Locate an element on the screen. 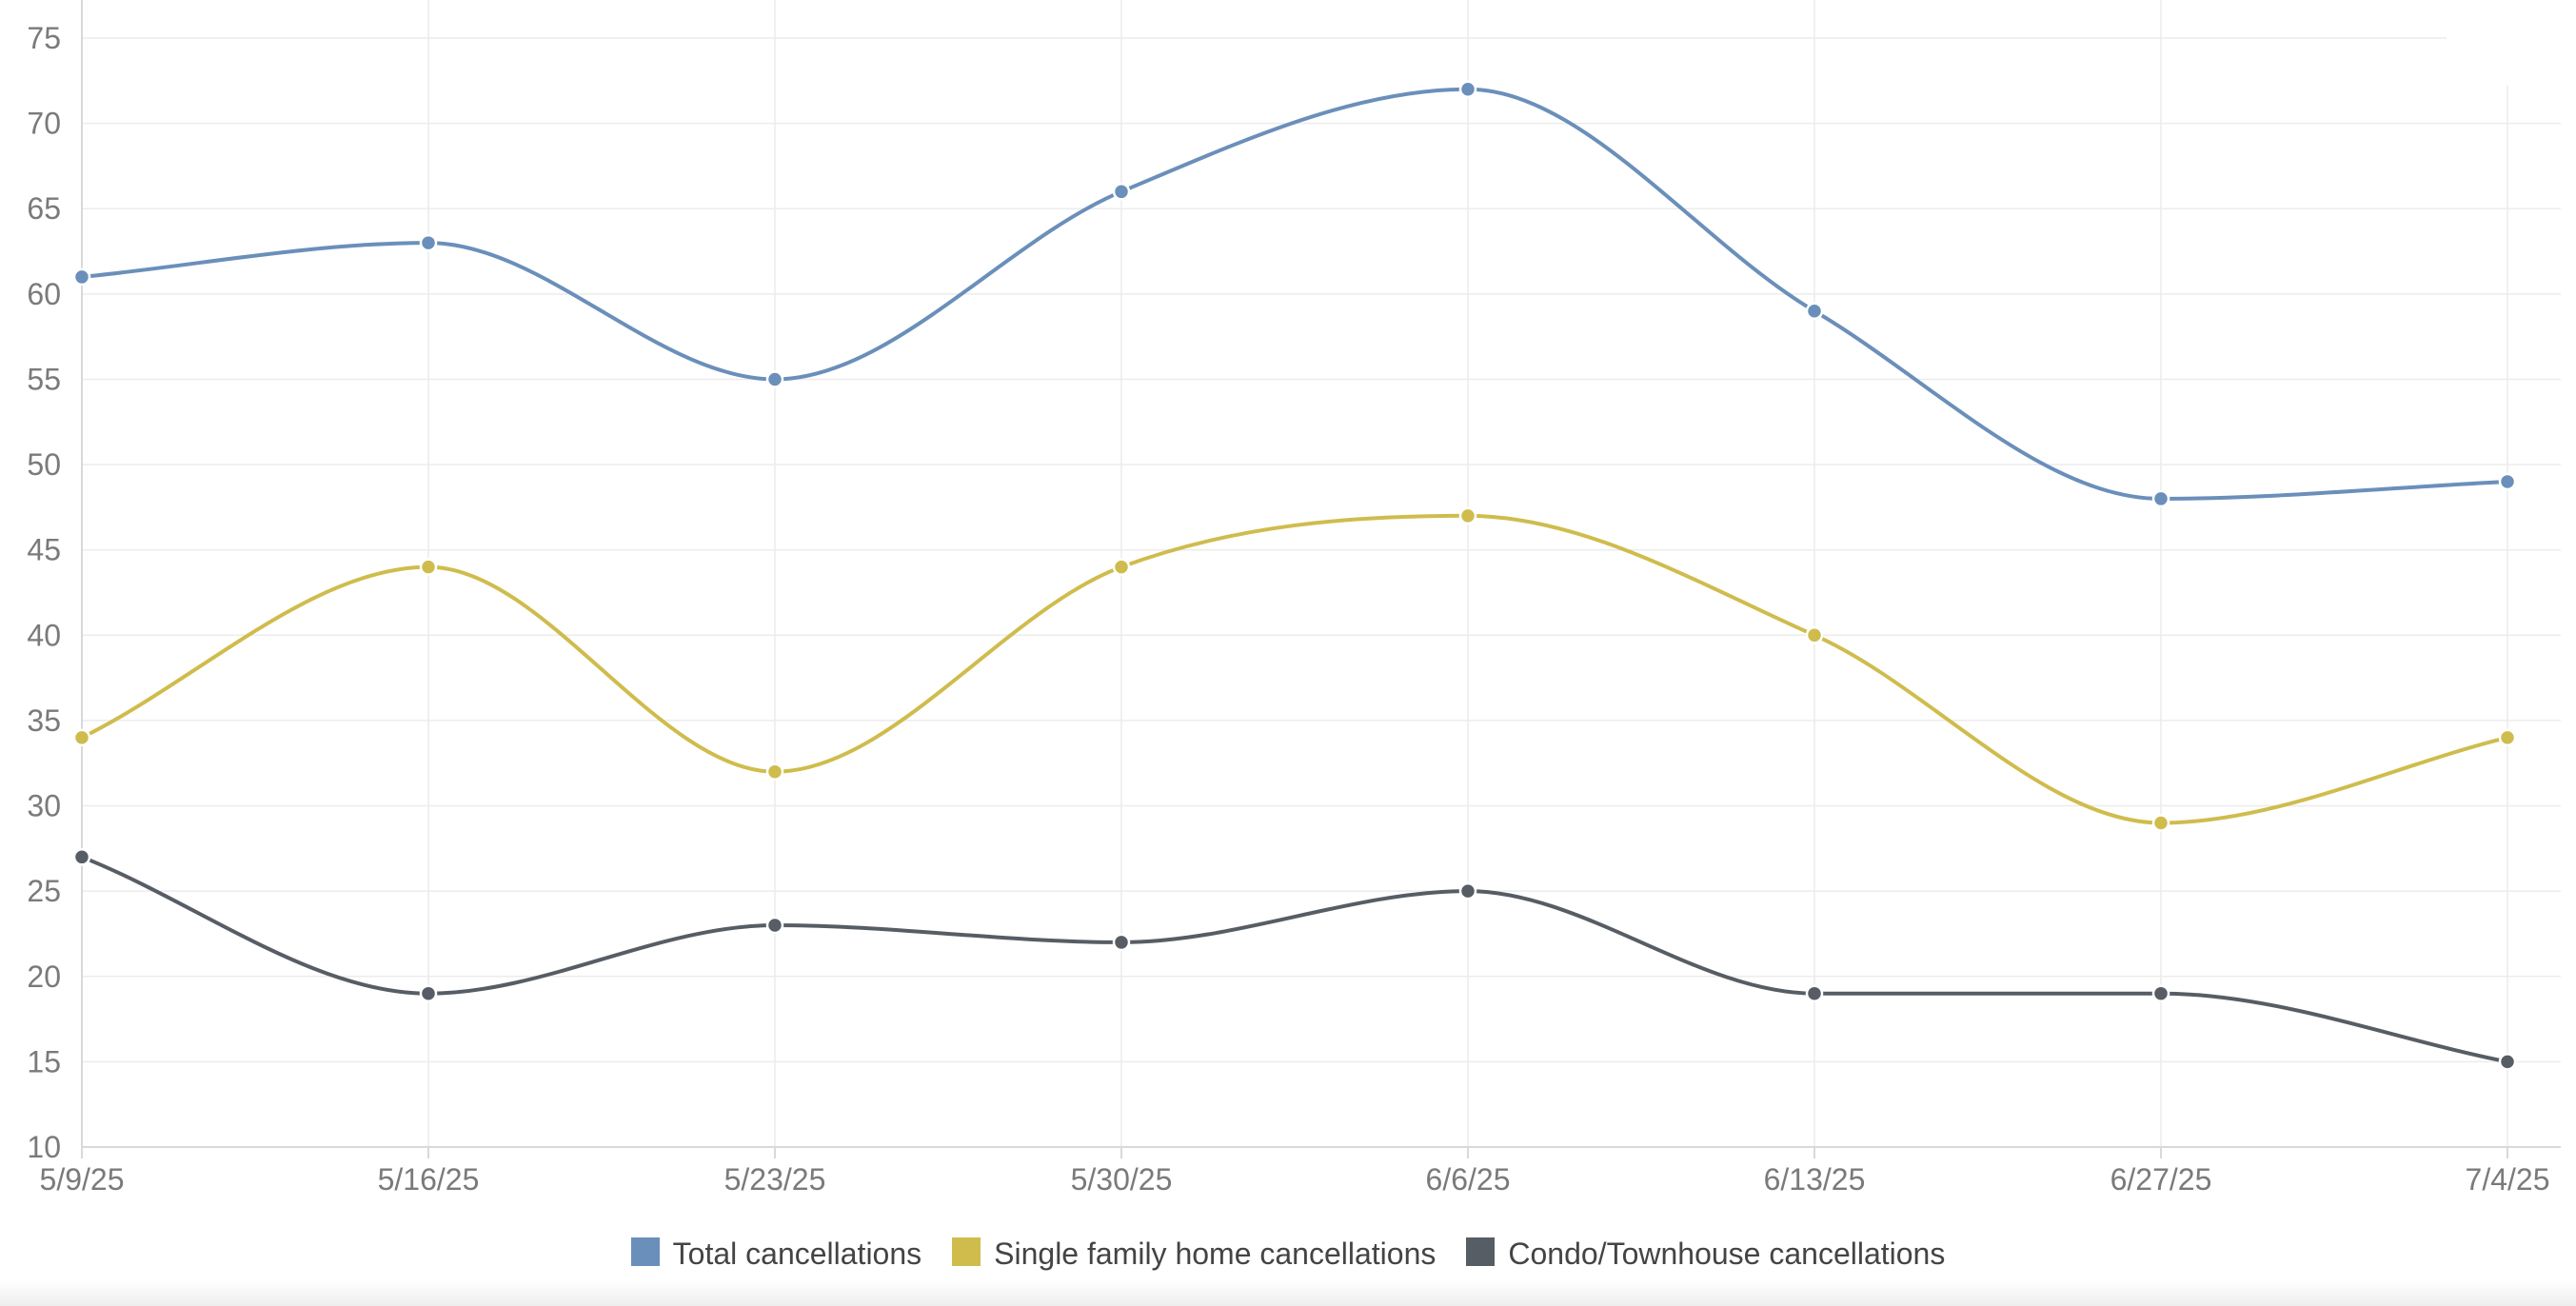 This screenshot has width=2576, height=1306. y-tick-label: 15 is located at coordinates (44, 1061).